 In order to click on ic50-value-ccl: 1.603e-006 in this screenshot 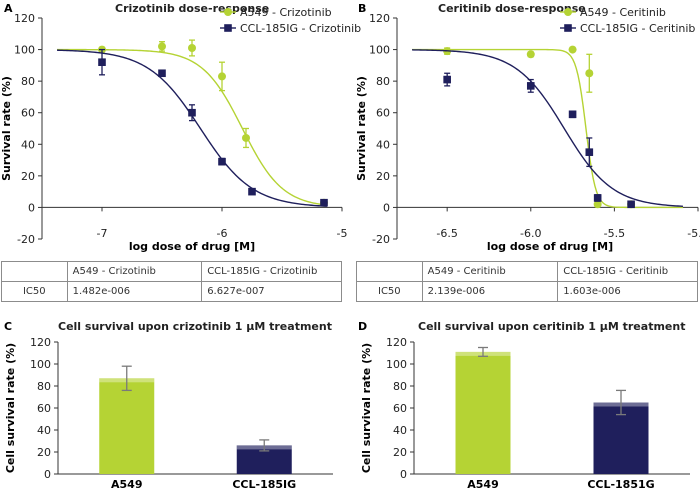, I will do `click(627, 291)`.